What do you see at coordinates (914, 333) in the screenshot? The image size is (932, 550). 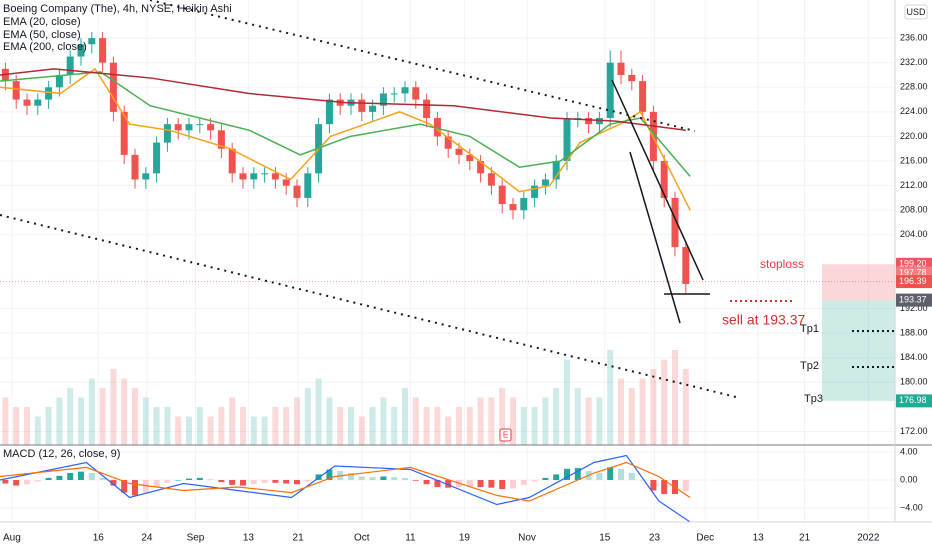 I see `y-tick-label: 188.00` at bounding box center [914, 333].